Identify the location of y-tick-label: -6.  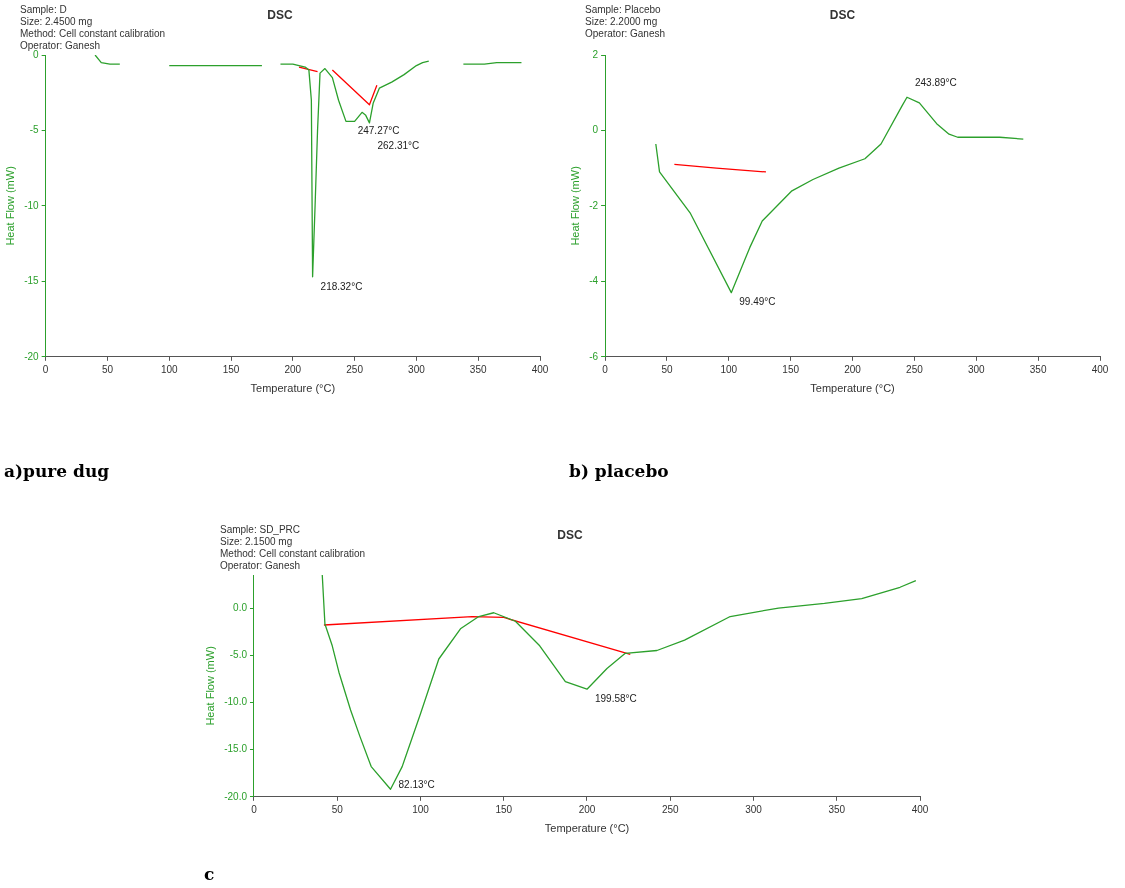
(594, 356).